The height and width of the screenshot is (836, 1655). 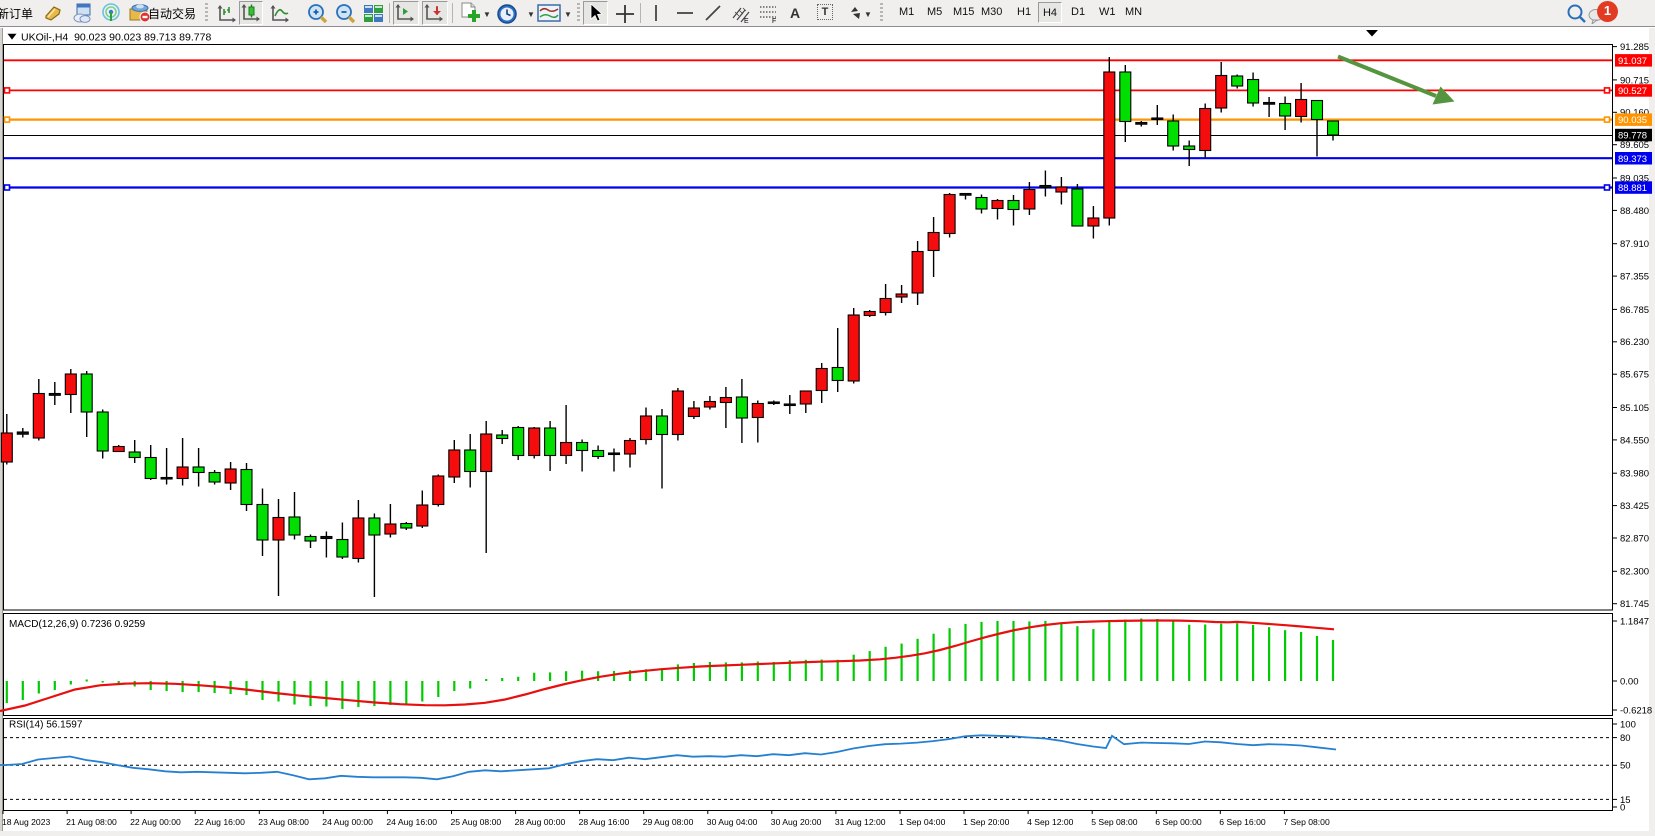 I want to click on svg-text: 25 Aug 08:00, so click(x=476, y=822).